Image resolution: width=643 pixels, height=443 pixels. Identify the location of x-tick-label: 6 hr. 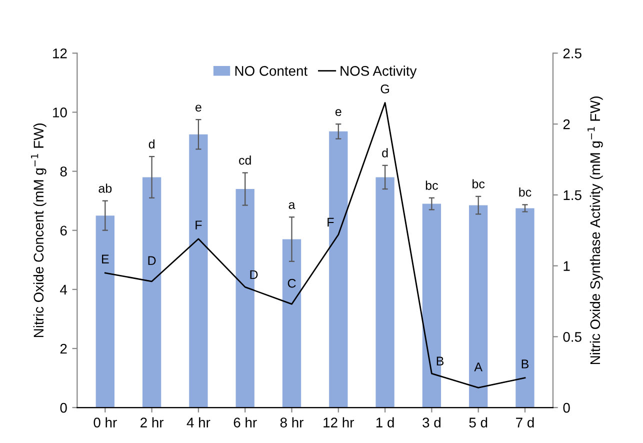
(245, 422).